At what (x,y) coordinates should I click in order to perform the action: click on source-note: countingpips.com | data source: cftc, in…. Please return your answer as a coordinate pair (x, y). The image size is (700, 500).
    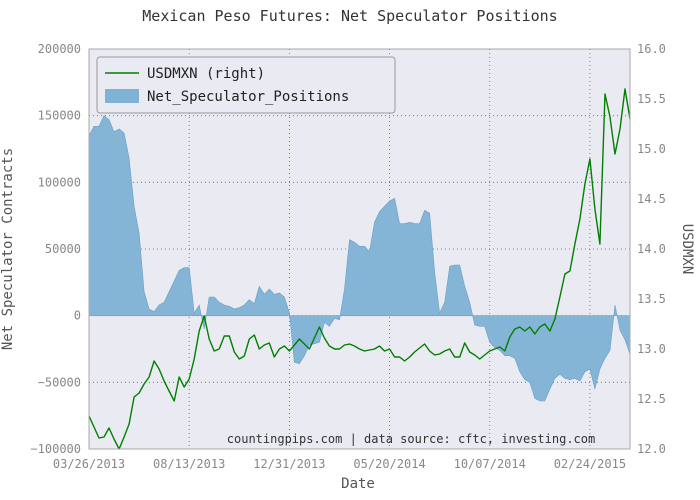
    Looking at the image, I should click on (411, 439).